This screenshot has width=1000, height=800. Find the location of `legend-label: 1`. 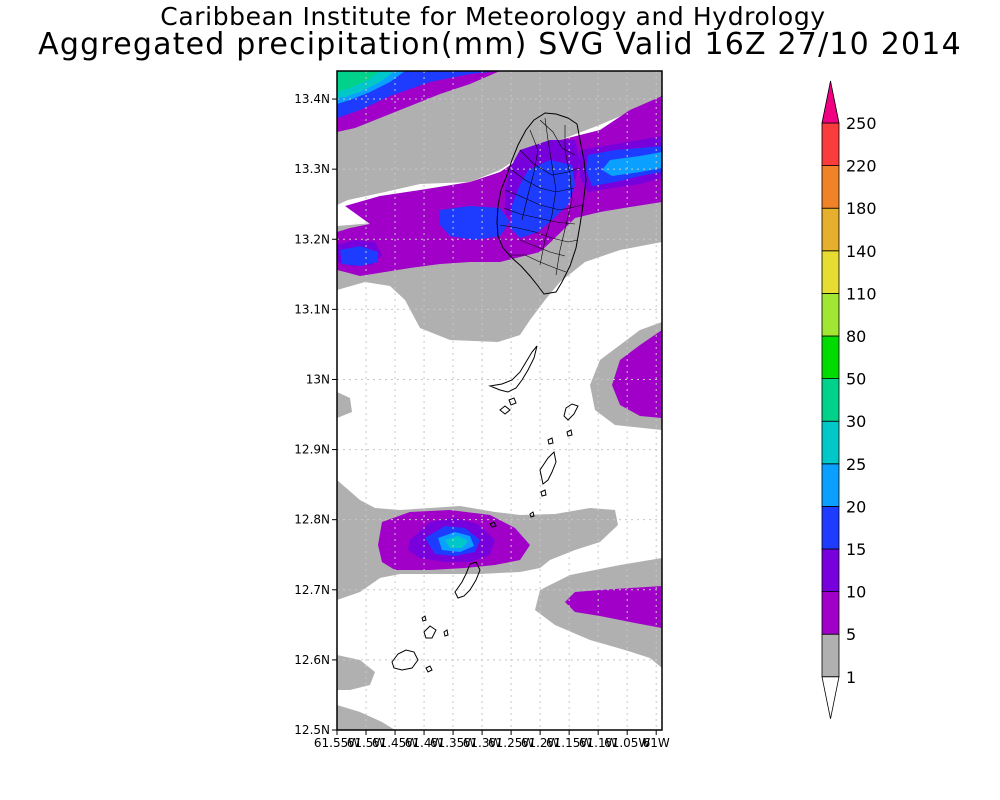

legend-label: 1 is located at coordinates (851, 677).